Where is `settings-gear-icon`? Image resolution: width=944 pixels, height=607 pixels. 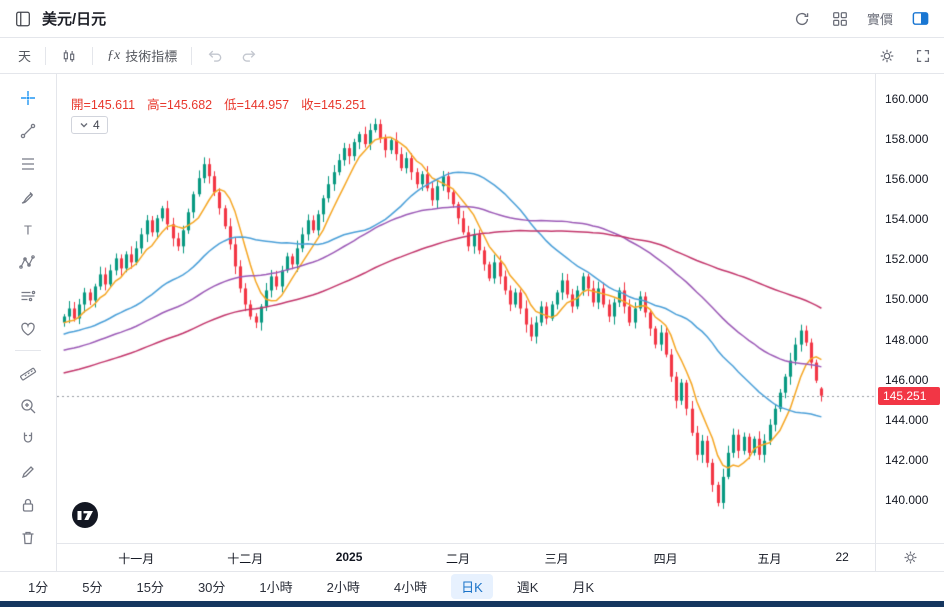 settings-gear-icon is located at coordinates (887, 56).